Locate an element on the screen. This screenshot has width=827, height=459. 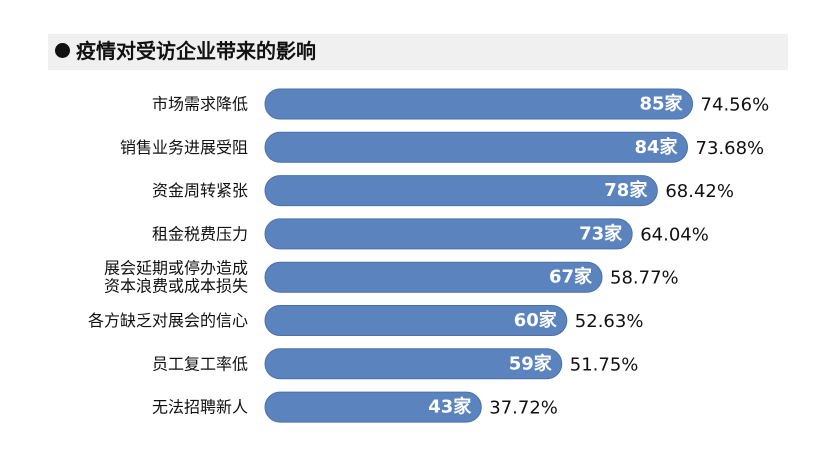
title-band is located at coordinates (418, 52).